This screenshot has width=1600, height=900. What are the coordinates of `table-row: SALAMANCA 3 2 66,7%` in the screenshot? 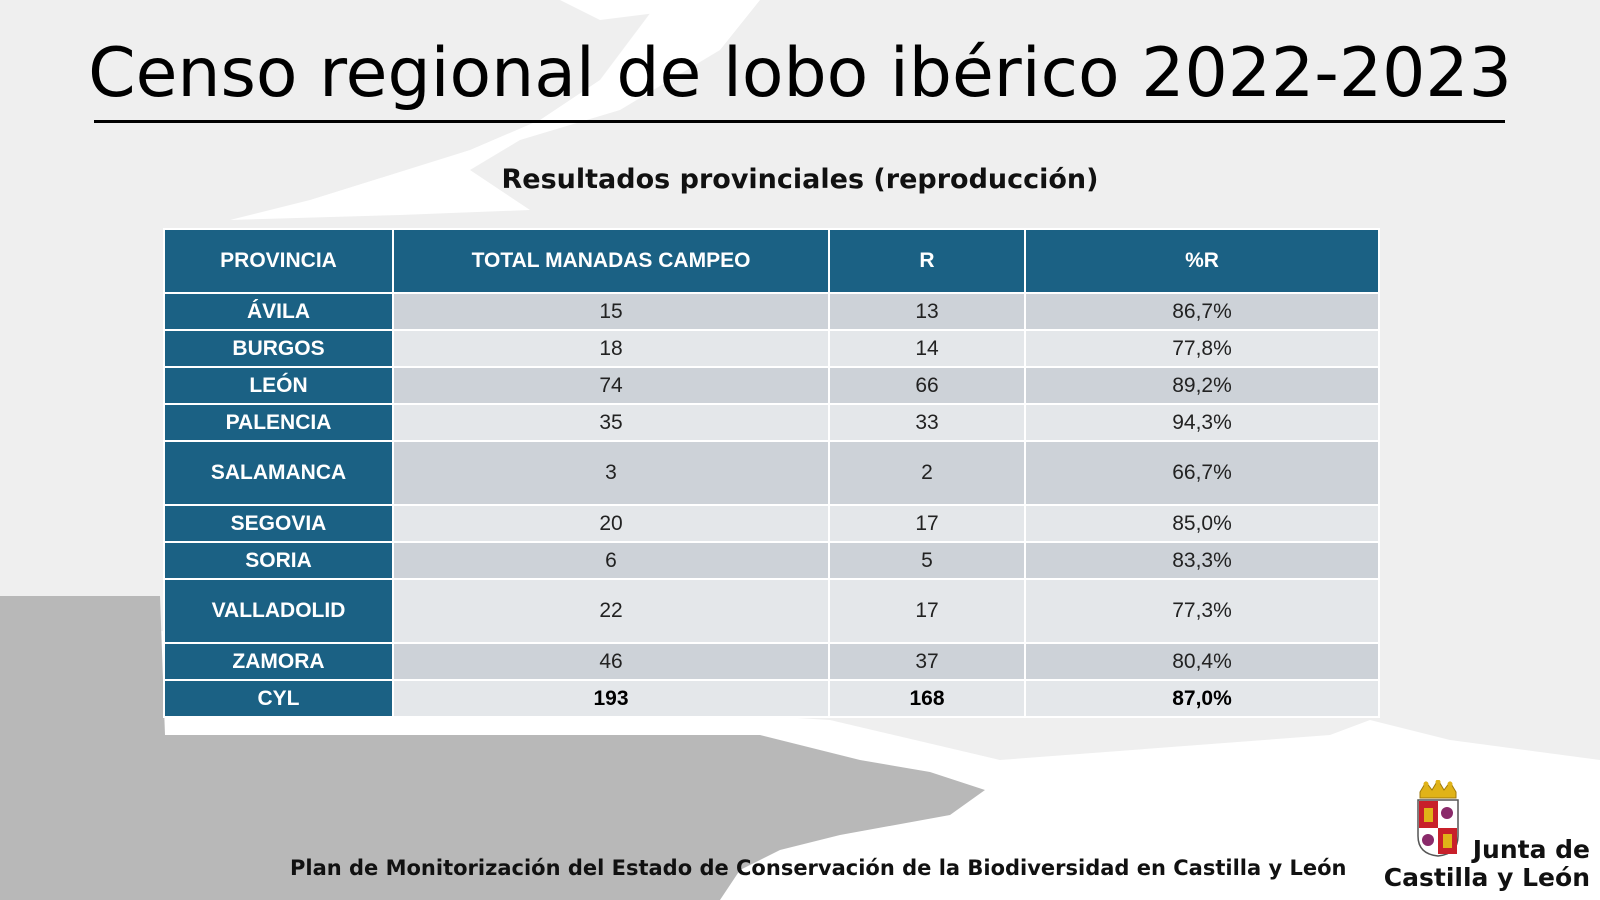 It's located at (771, 473).